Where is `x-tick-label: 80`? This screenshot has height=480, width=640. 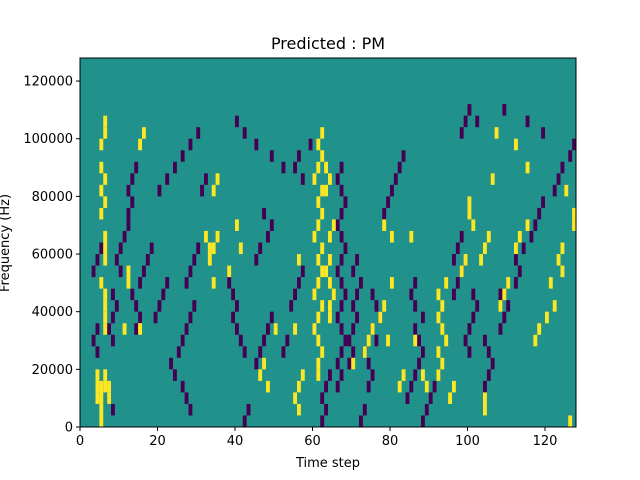 x-tick-label: 80 is located at coordinates (390, 441).